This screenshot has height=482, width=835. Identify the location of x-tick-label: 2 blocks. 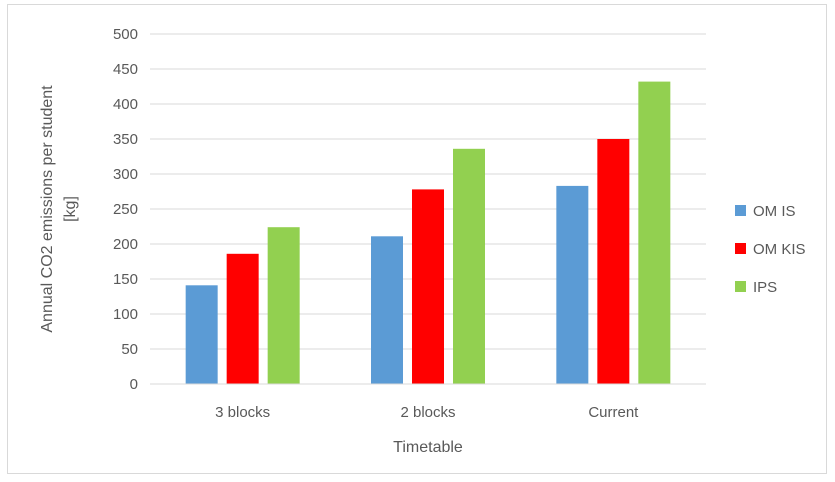
(427, 412).